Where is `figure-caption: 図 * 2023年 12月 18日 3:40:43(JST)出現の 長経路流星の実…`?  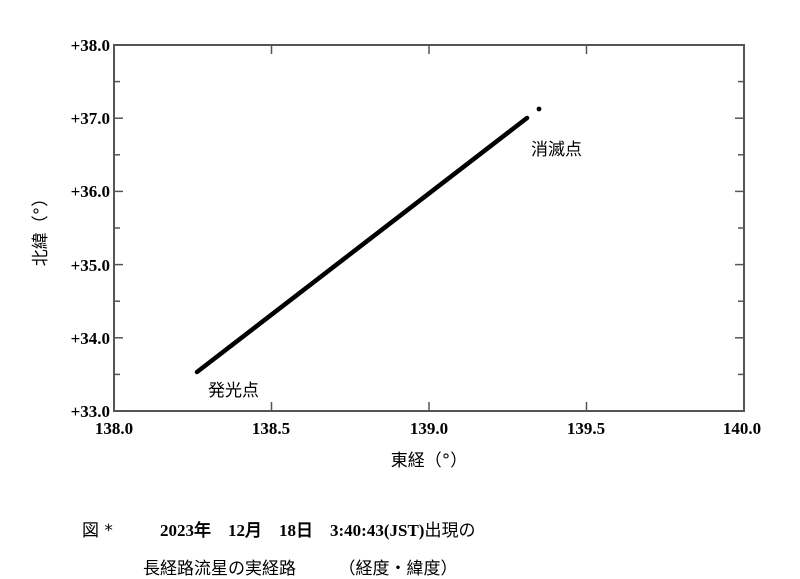
figure-caption: 図 * 2023年 12月 18日 3:40:43(JST)出現の 長経路流星の実… is located at coordinates (270, 540).